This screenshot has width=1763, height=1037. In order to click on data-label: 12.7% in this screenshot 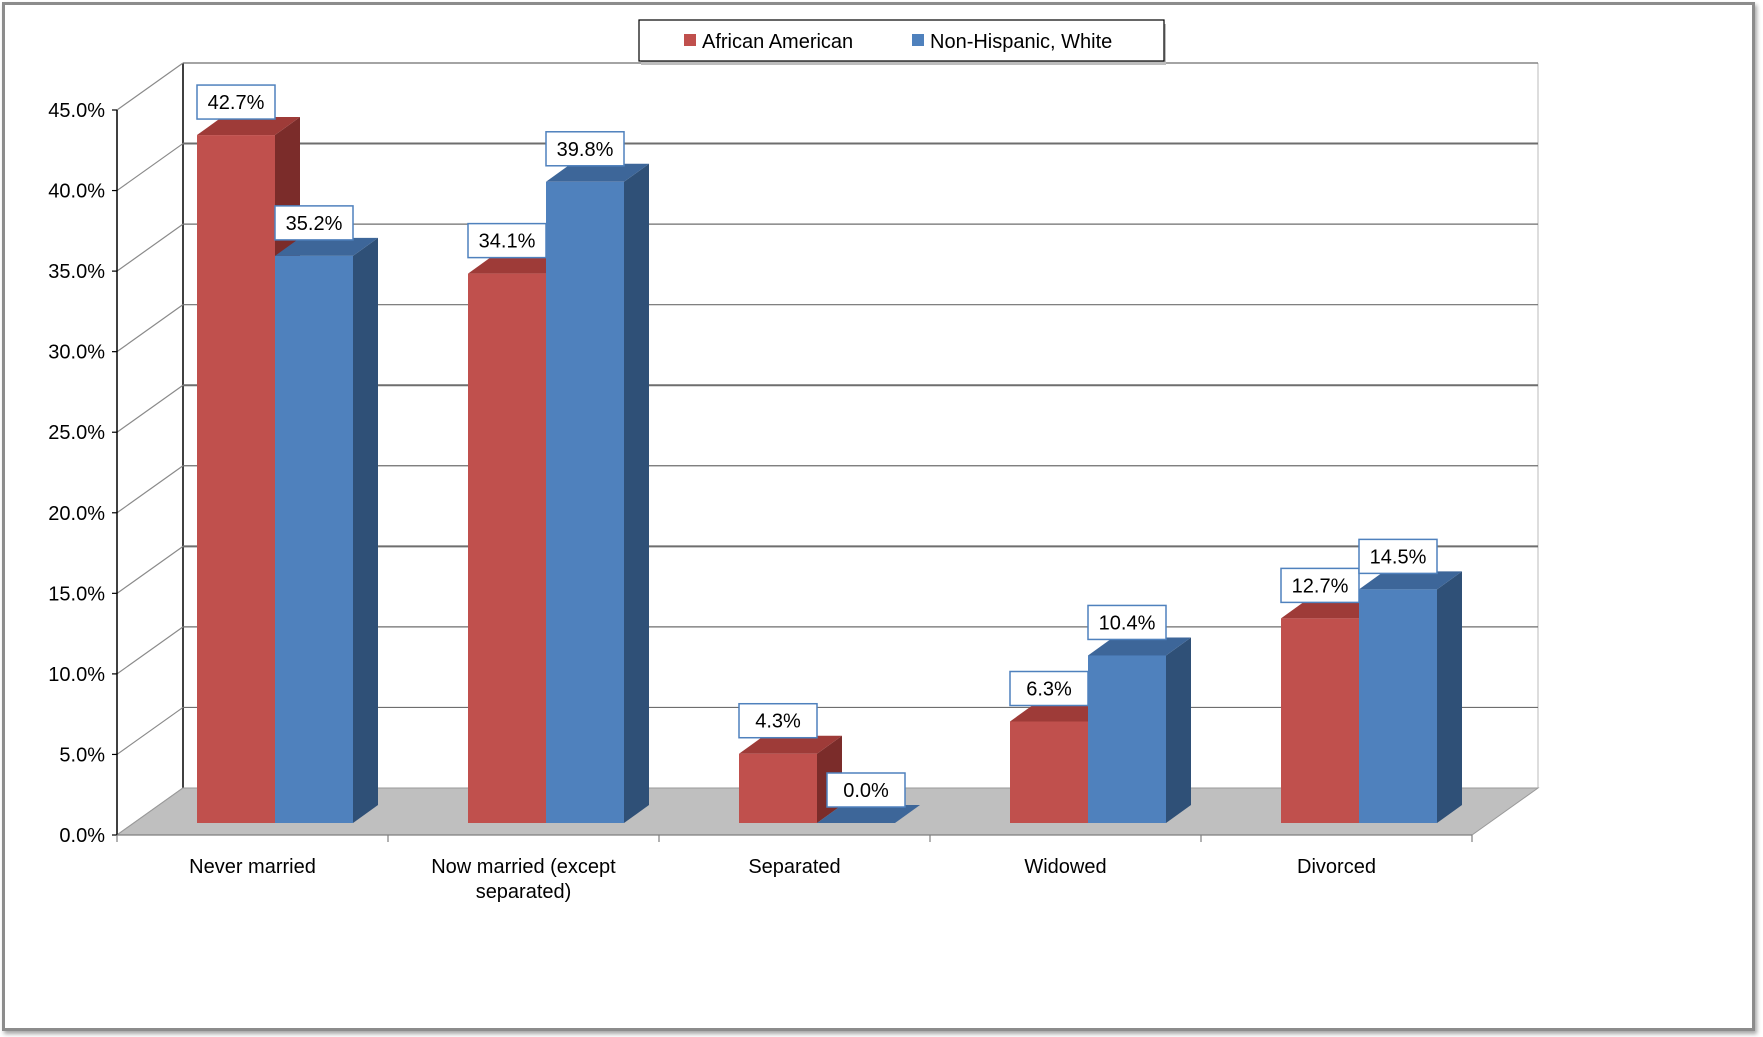, I will do `click(1320, 585)`.